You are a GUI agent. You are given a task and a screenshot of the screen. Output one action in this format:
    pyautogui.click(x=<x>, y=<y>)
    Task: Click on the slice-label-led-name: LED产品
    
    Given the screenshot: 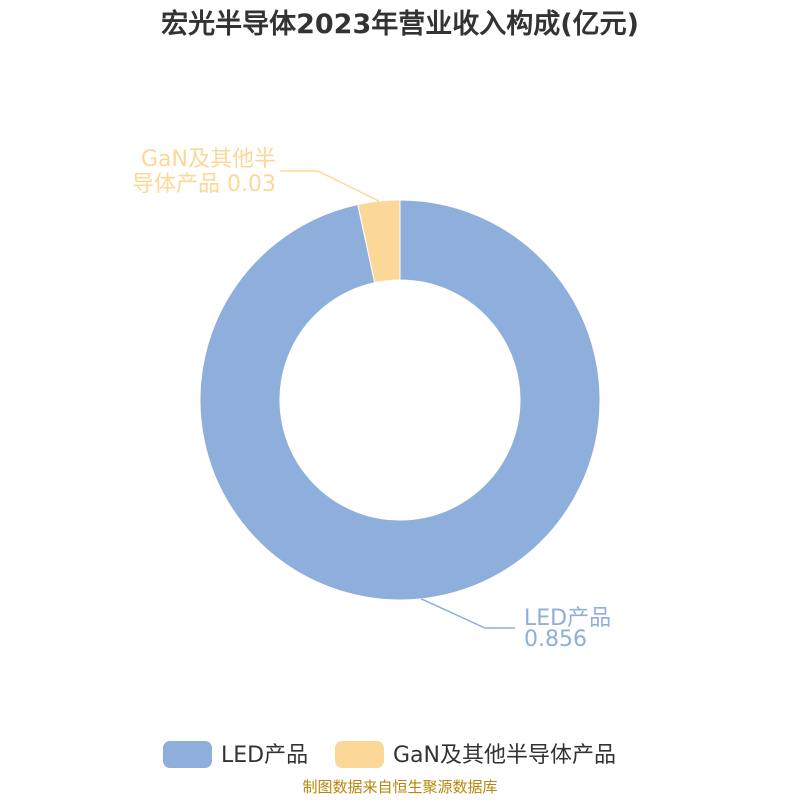 What is the action you would take?
    pyautogui.click(x=567, y=618)
    